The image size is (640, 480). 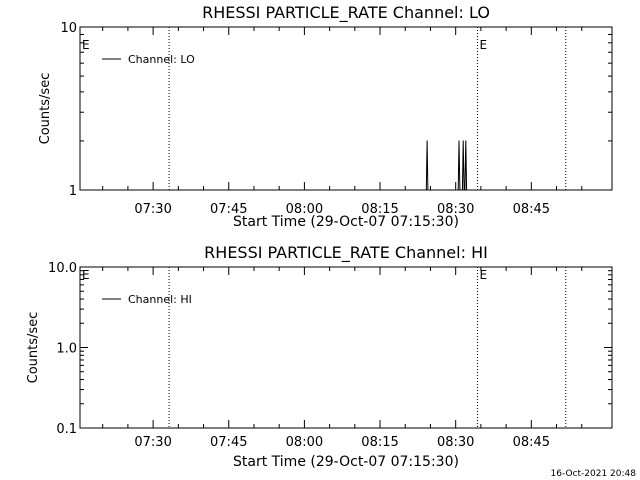 I want to click on y-tick-label: 10.0, so click(x=62, y=268).